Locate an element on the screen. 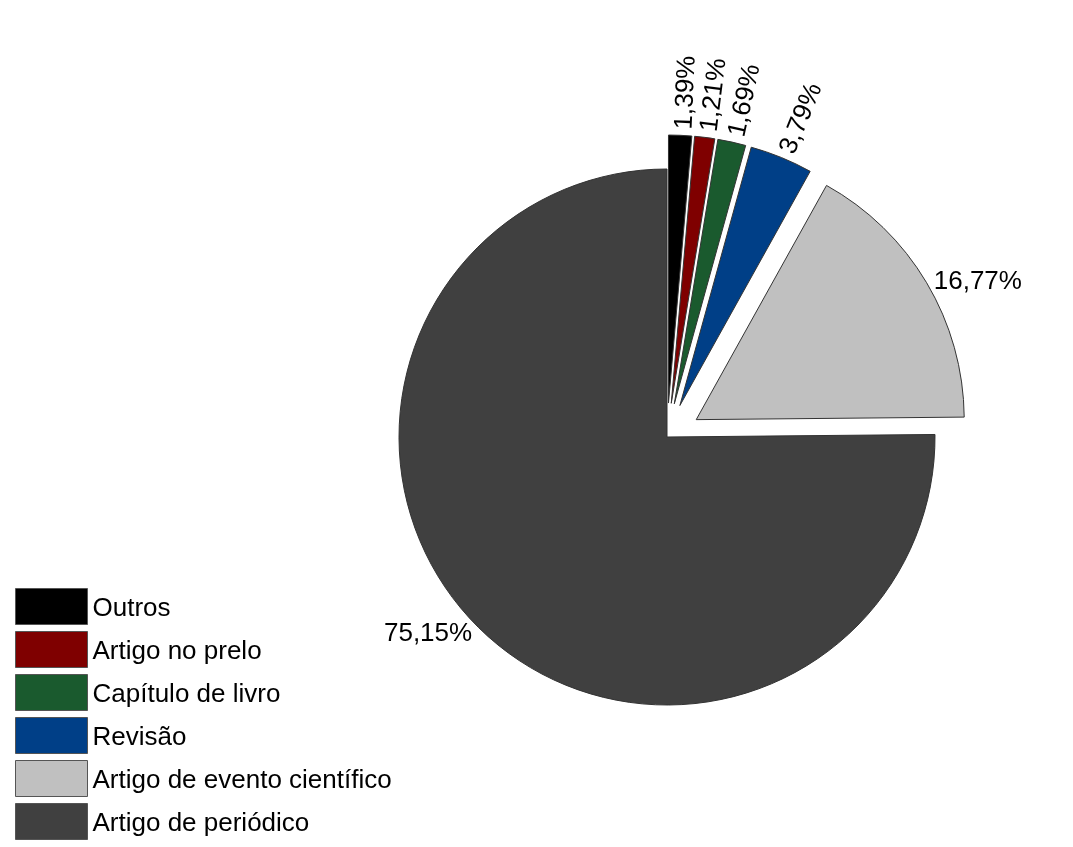 Image resolution: width=1073 pixels, height=847 pixels. legend-label: Artigo de periódico is located at coordinates (201, 821).